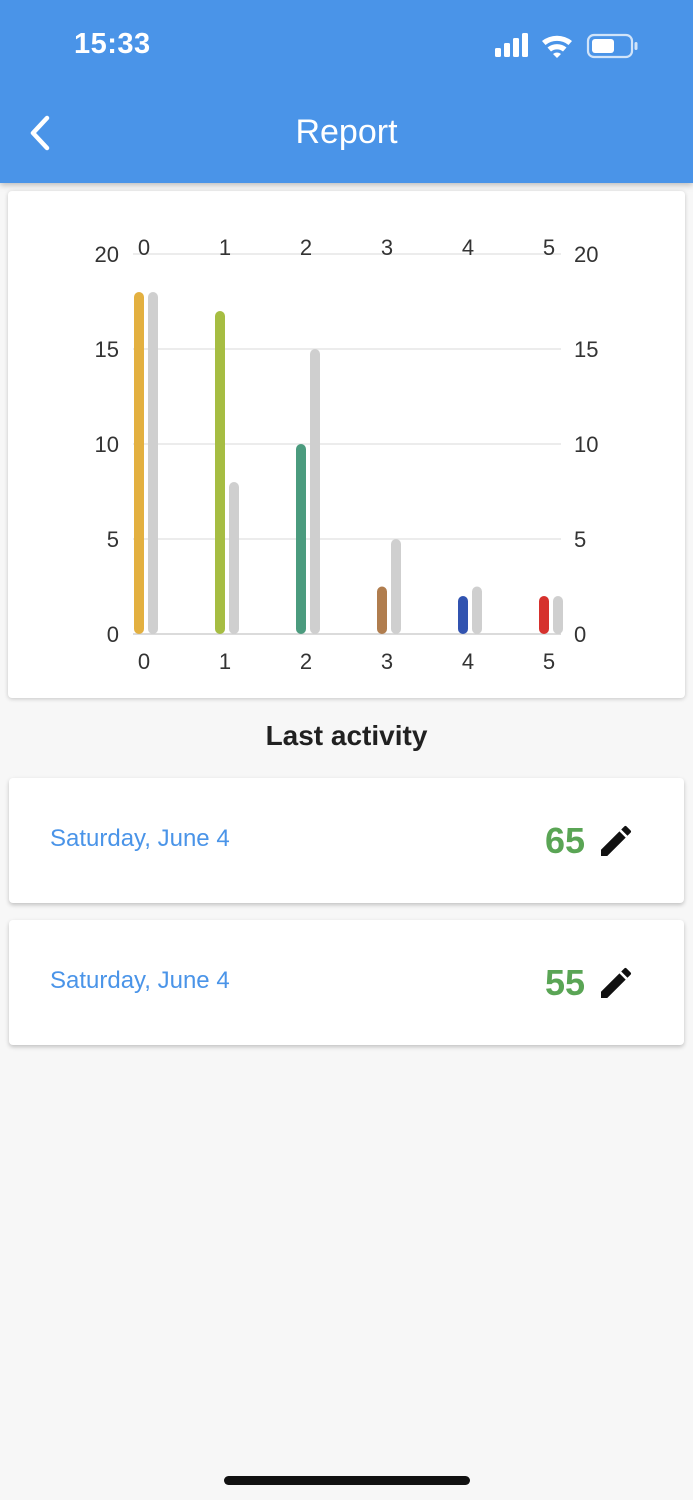  I want to click on x-tick-label: 5, so click(549, 661).